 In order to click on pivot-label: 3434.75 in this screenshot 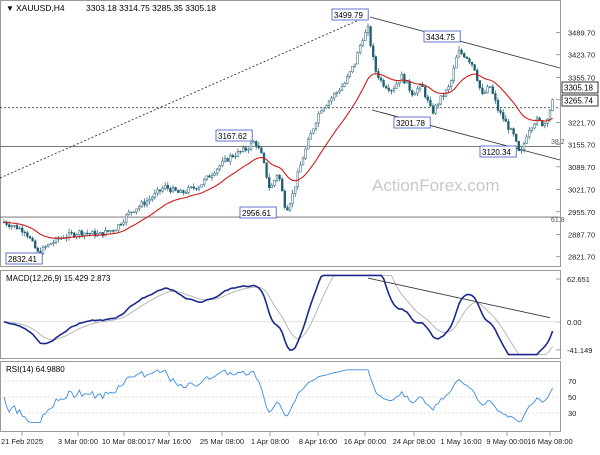, I will do `click(440, 37)`.